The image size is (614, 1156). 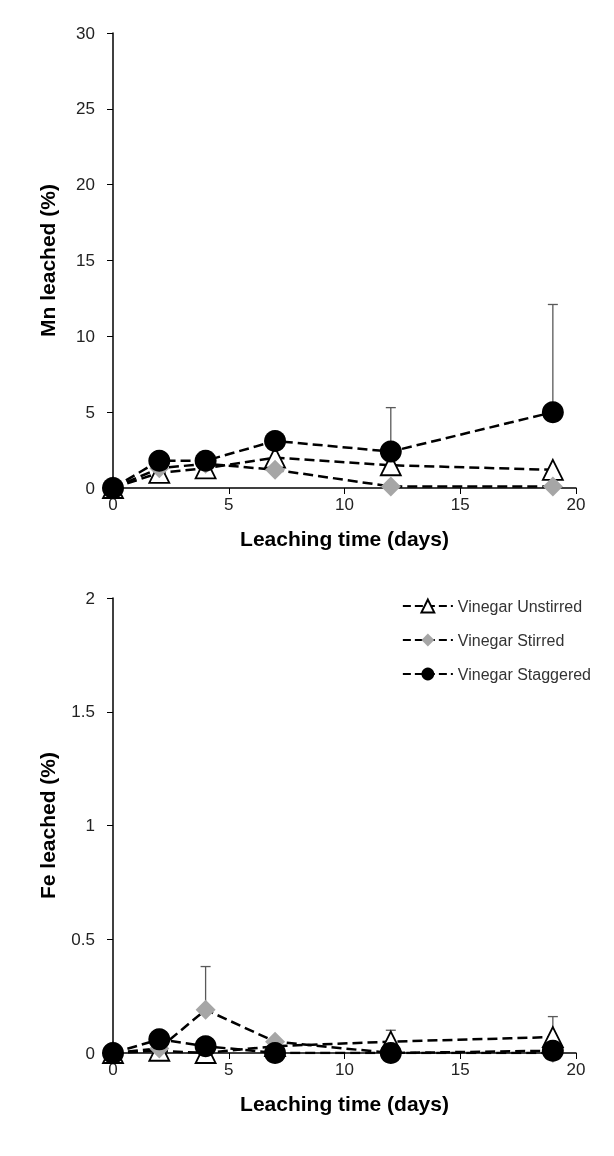 I want to click on legend-label: Vinegar Staggered, so click(x=524, y=674).